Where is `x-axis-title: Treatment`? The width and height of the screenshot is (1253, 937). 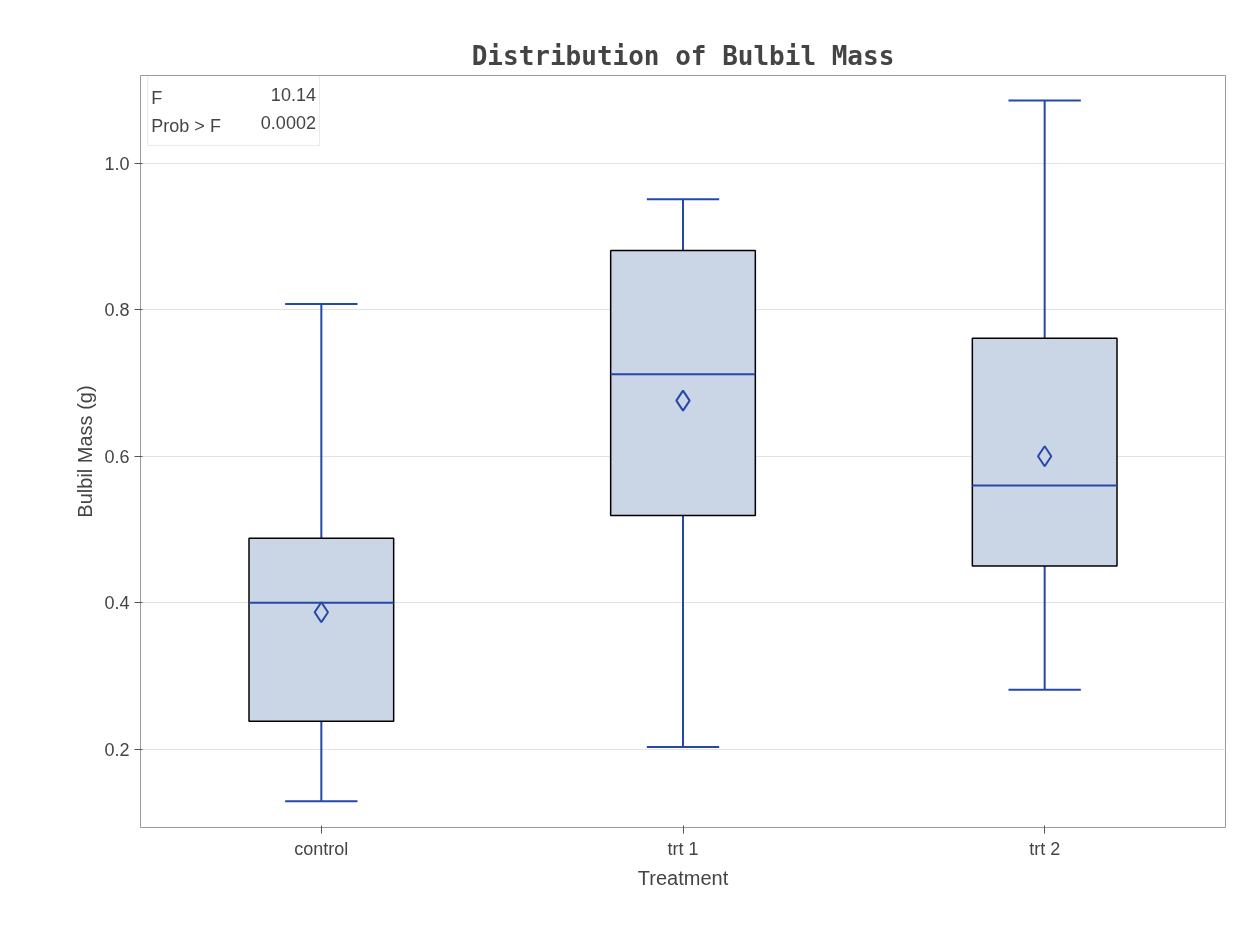
x-axis-title: Treatment is located at coordinates (683, 877).